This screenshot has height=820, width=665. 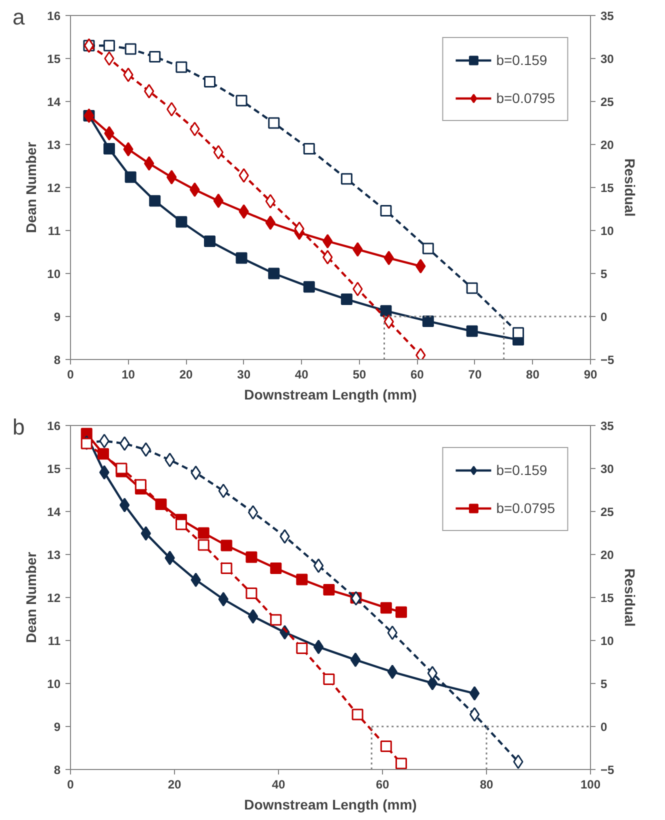 I want to click on x-tick-label: 0, so click(x=70, y=375).